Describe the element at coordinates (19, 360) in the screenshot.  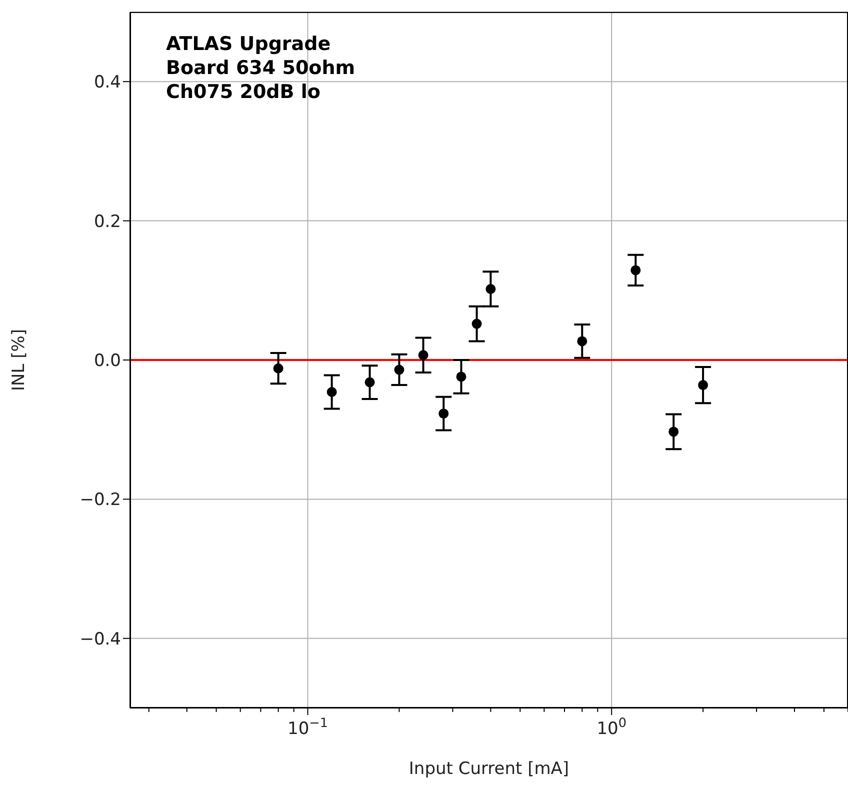
I see `y-axis-title: INL [%]` at that location.